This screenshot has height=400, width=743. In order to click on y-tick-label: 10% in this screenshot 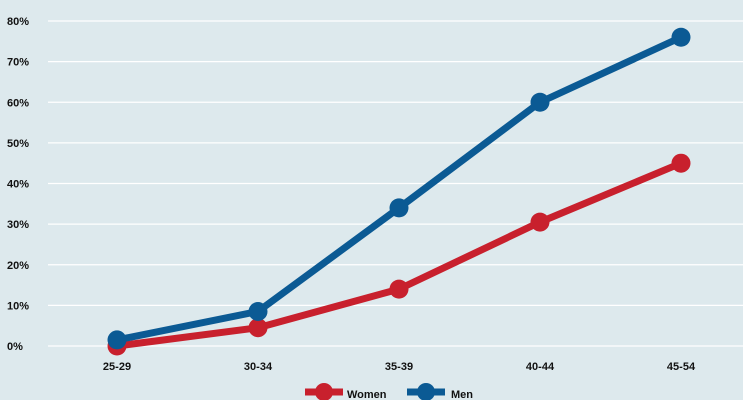, I will do `click(18, 306)`.